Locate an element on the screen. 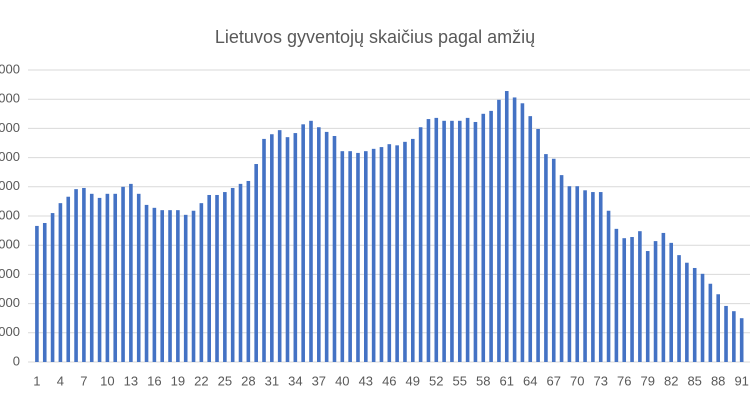  y-tick-label: 15000 is located at coordinates (10, 273).